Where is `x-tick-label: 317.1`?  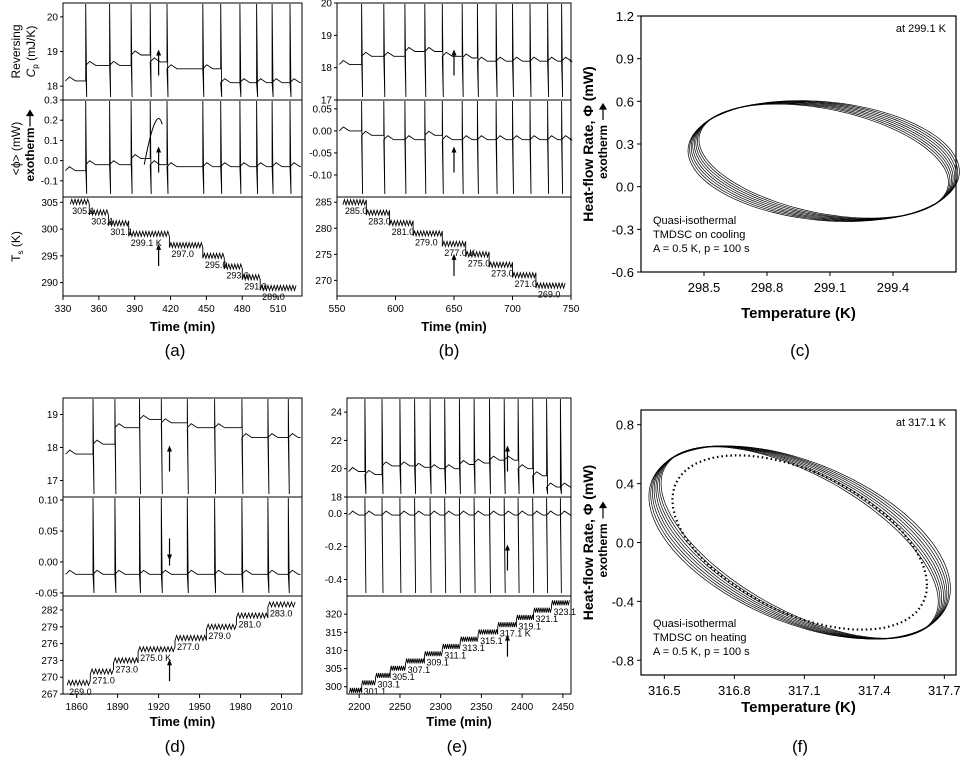 x-tick-label: 317.1 is located at coordinates (804, 690).